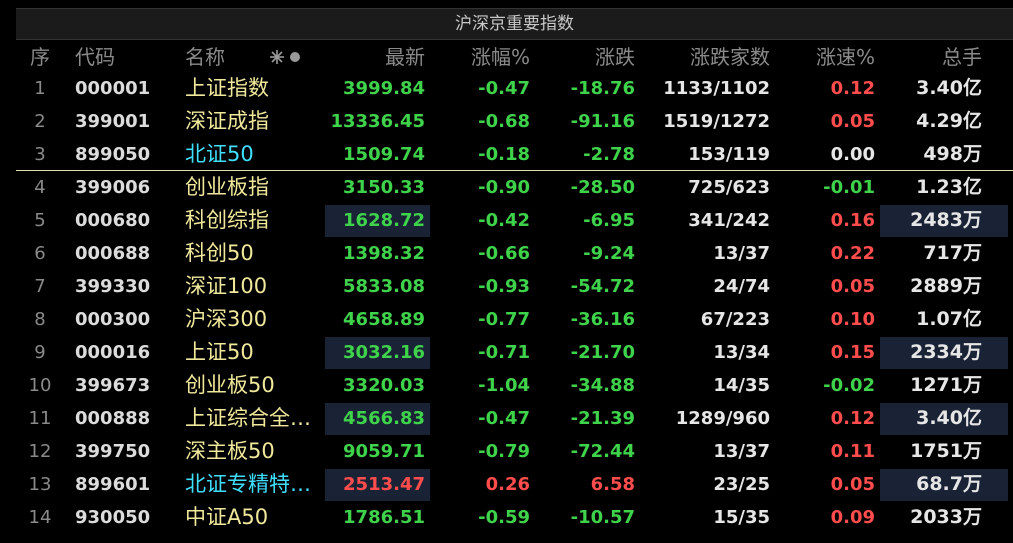  I want to click on change-pct: -1.04, so click(504, 385).